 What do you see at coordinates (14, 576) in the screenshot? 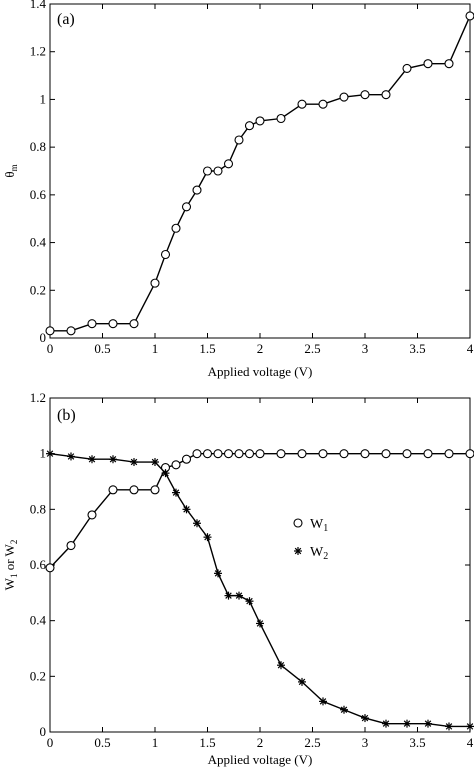
I see `y-axis-title-b-sub1: 1` at bounding box center [14, 576].